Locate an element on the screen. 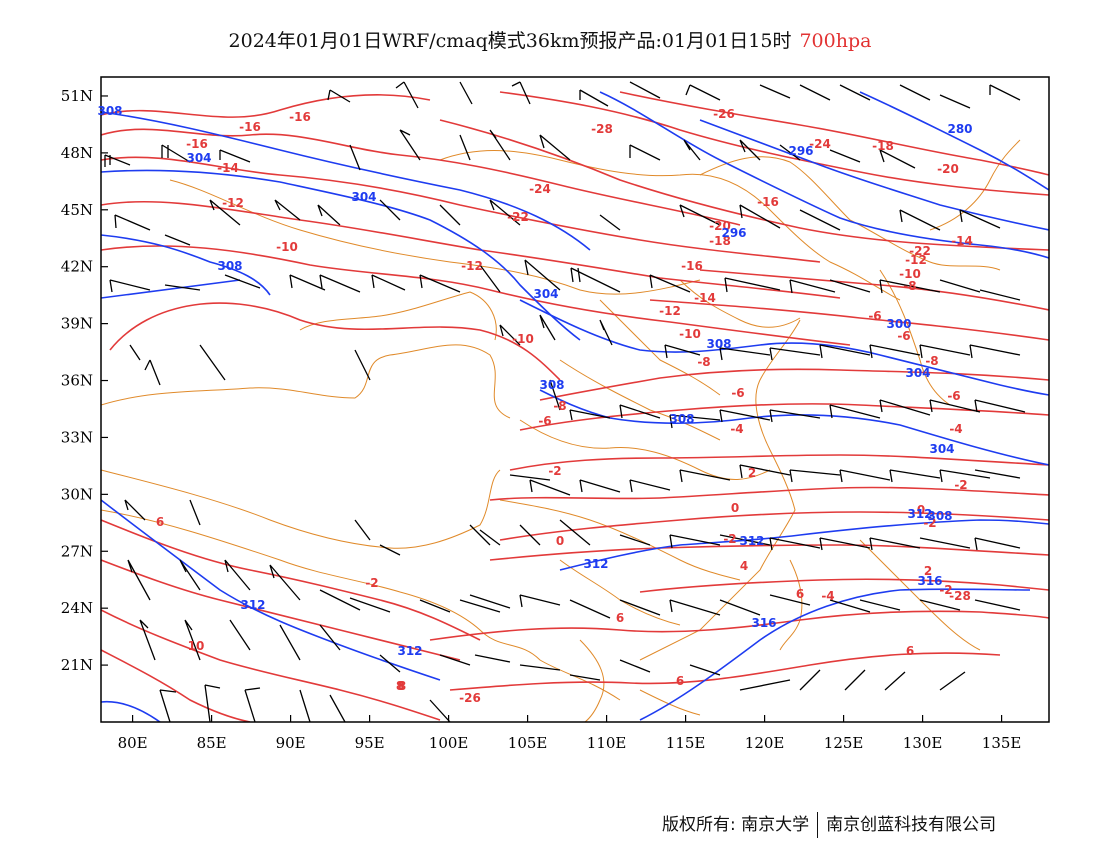  copyright-text: 版权所有: 南京大学 is located at coordinates (736, 825).